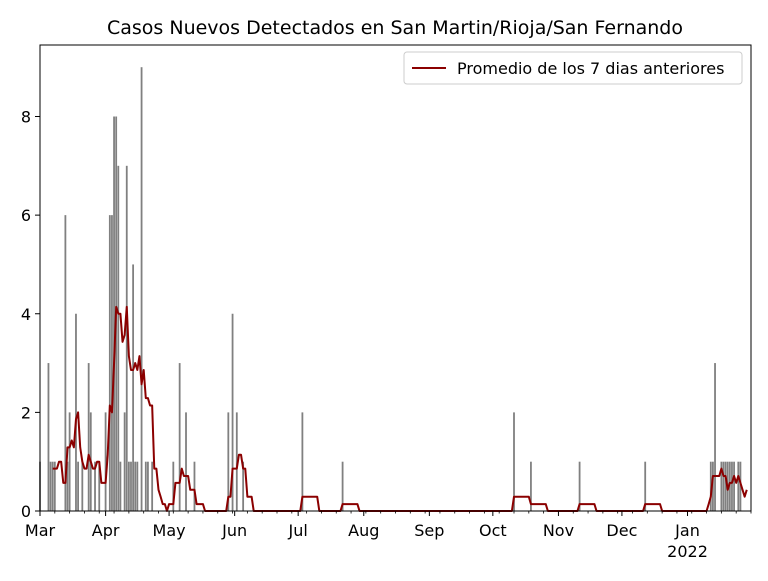 The height and width of the screenshot is (581, 768). Describe the element at coordinates (621, 530) in the screenshot. I see `x-tick-label: Dec` at that location.